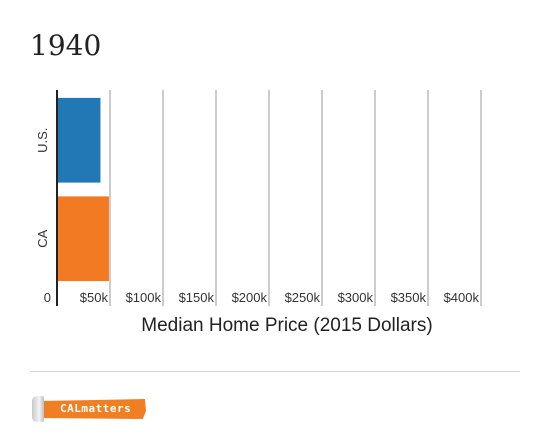 The width and height of the screenshot is (550, 445). Describe the element at coordinates (96, 408) in the screenshot. I see `logo-text: CALmatters` at that location.